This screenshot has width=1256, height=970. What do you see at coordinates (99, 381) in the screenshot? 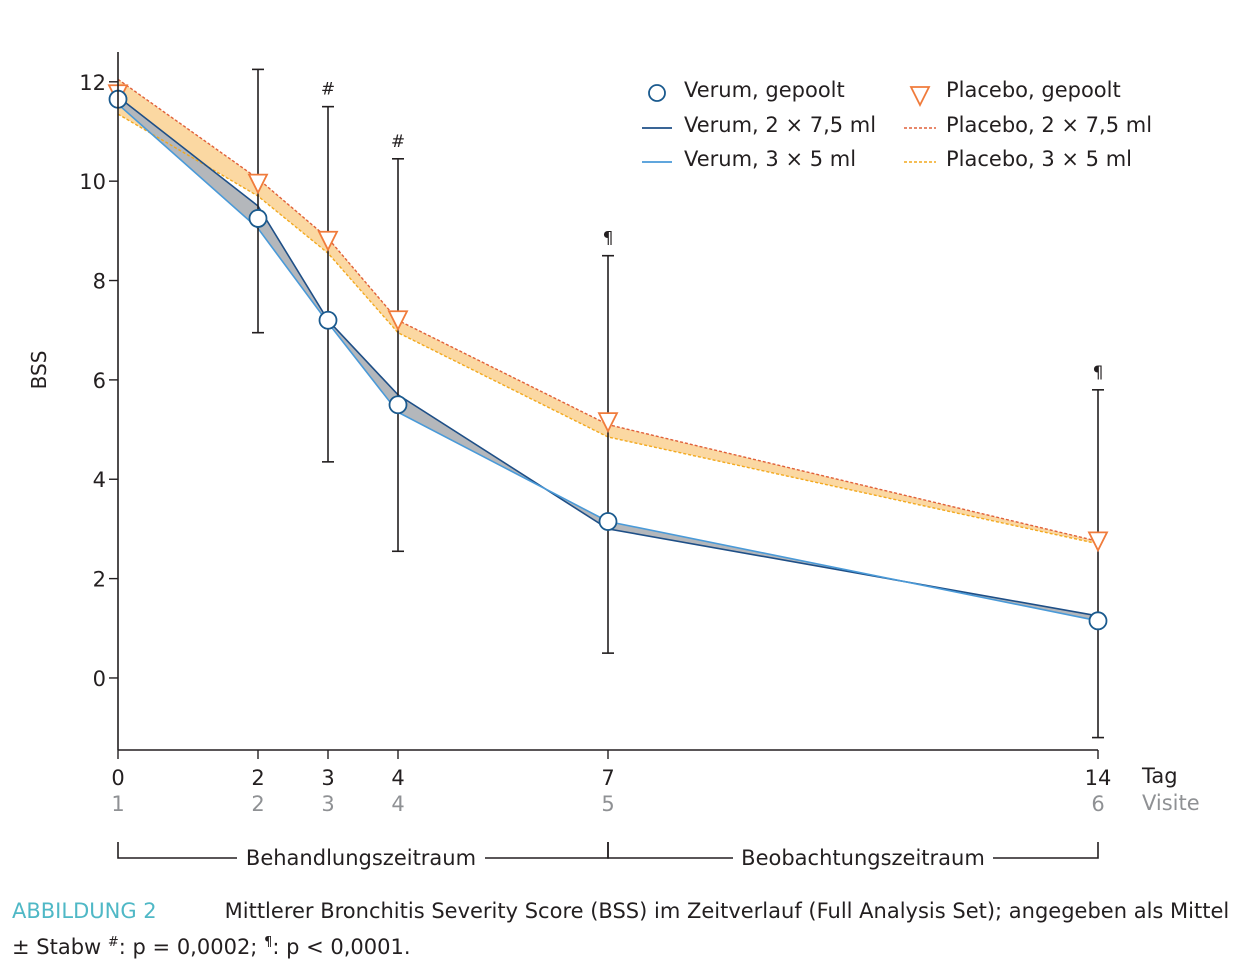
I see `y-tick-label-6: 6` at bounding box center [99, 381].